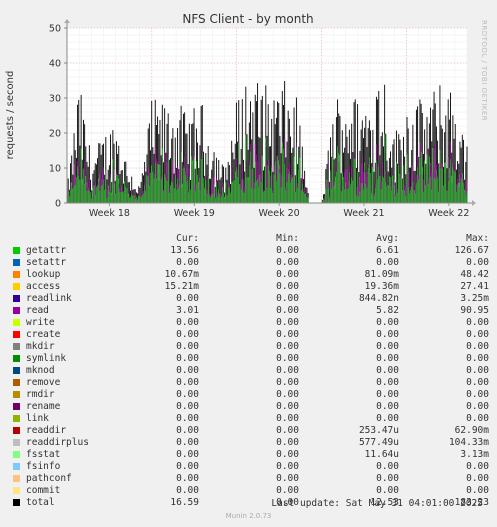 The image size is (497, 527). What do you see at coordinates (55, 99) in the screenshot?
I see `y-tick-label: 30` at bounding box center [55, 99].